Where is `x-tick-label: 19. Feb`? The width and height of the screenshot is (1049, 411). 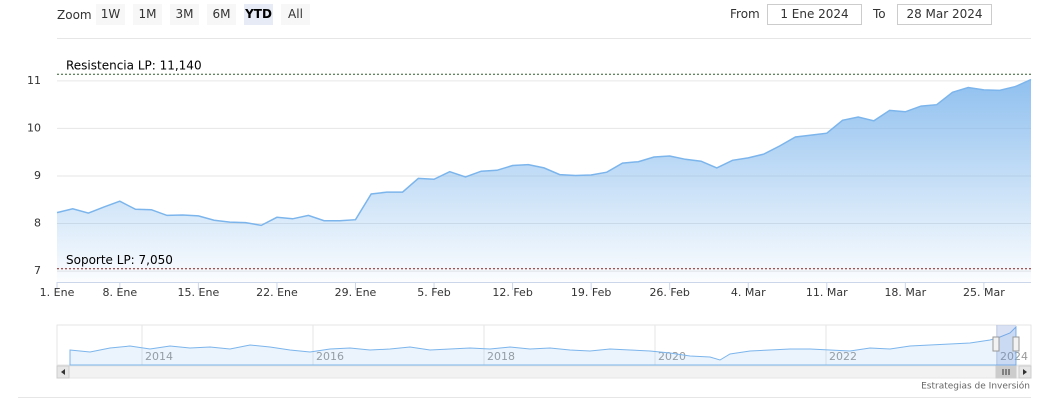
x-tick-label: 19. Feb is located at coordinates (591, 292).